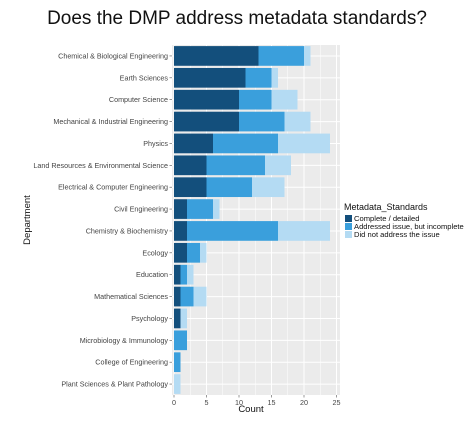 Image resolution: width=474 pixels, height=422 pixels. What do you see at coordinates (113, 187) in the screenshot?
I see `y-tick-label: Electrical & Computer Engineering` at bounding box center [113, 187].